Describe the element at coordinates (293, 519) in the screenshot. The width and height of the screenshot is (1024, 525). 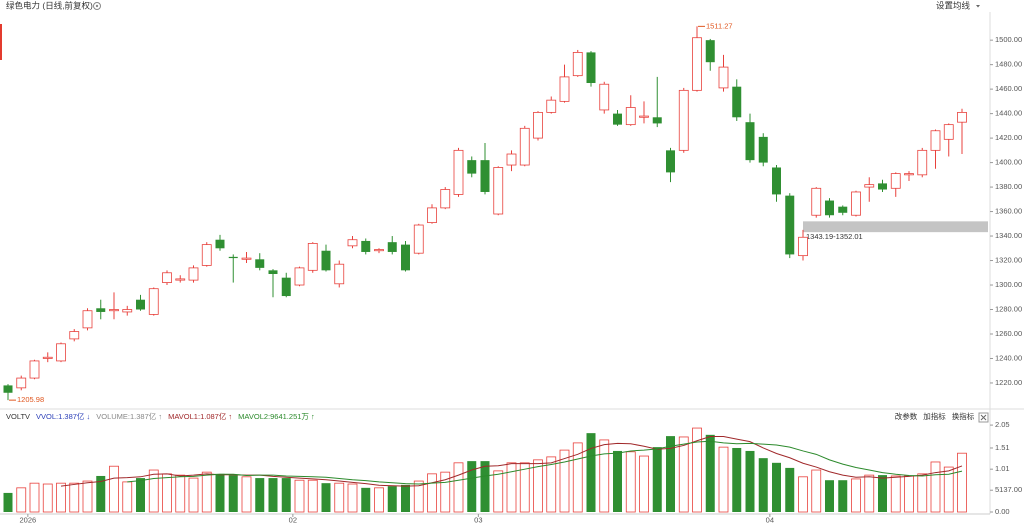
I see `x-tick-label: 02` at that location.